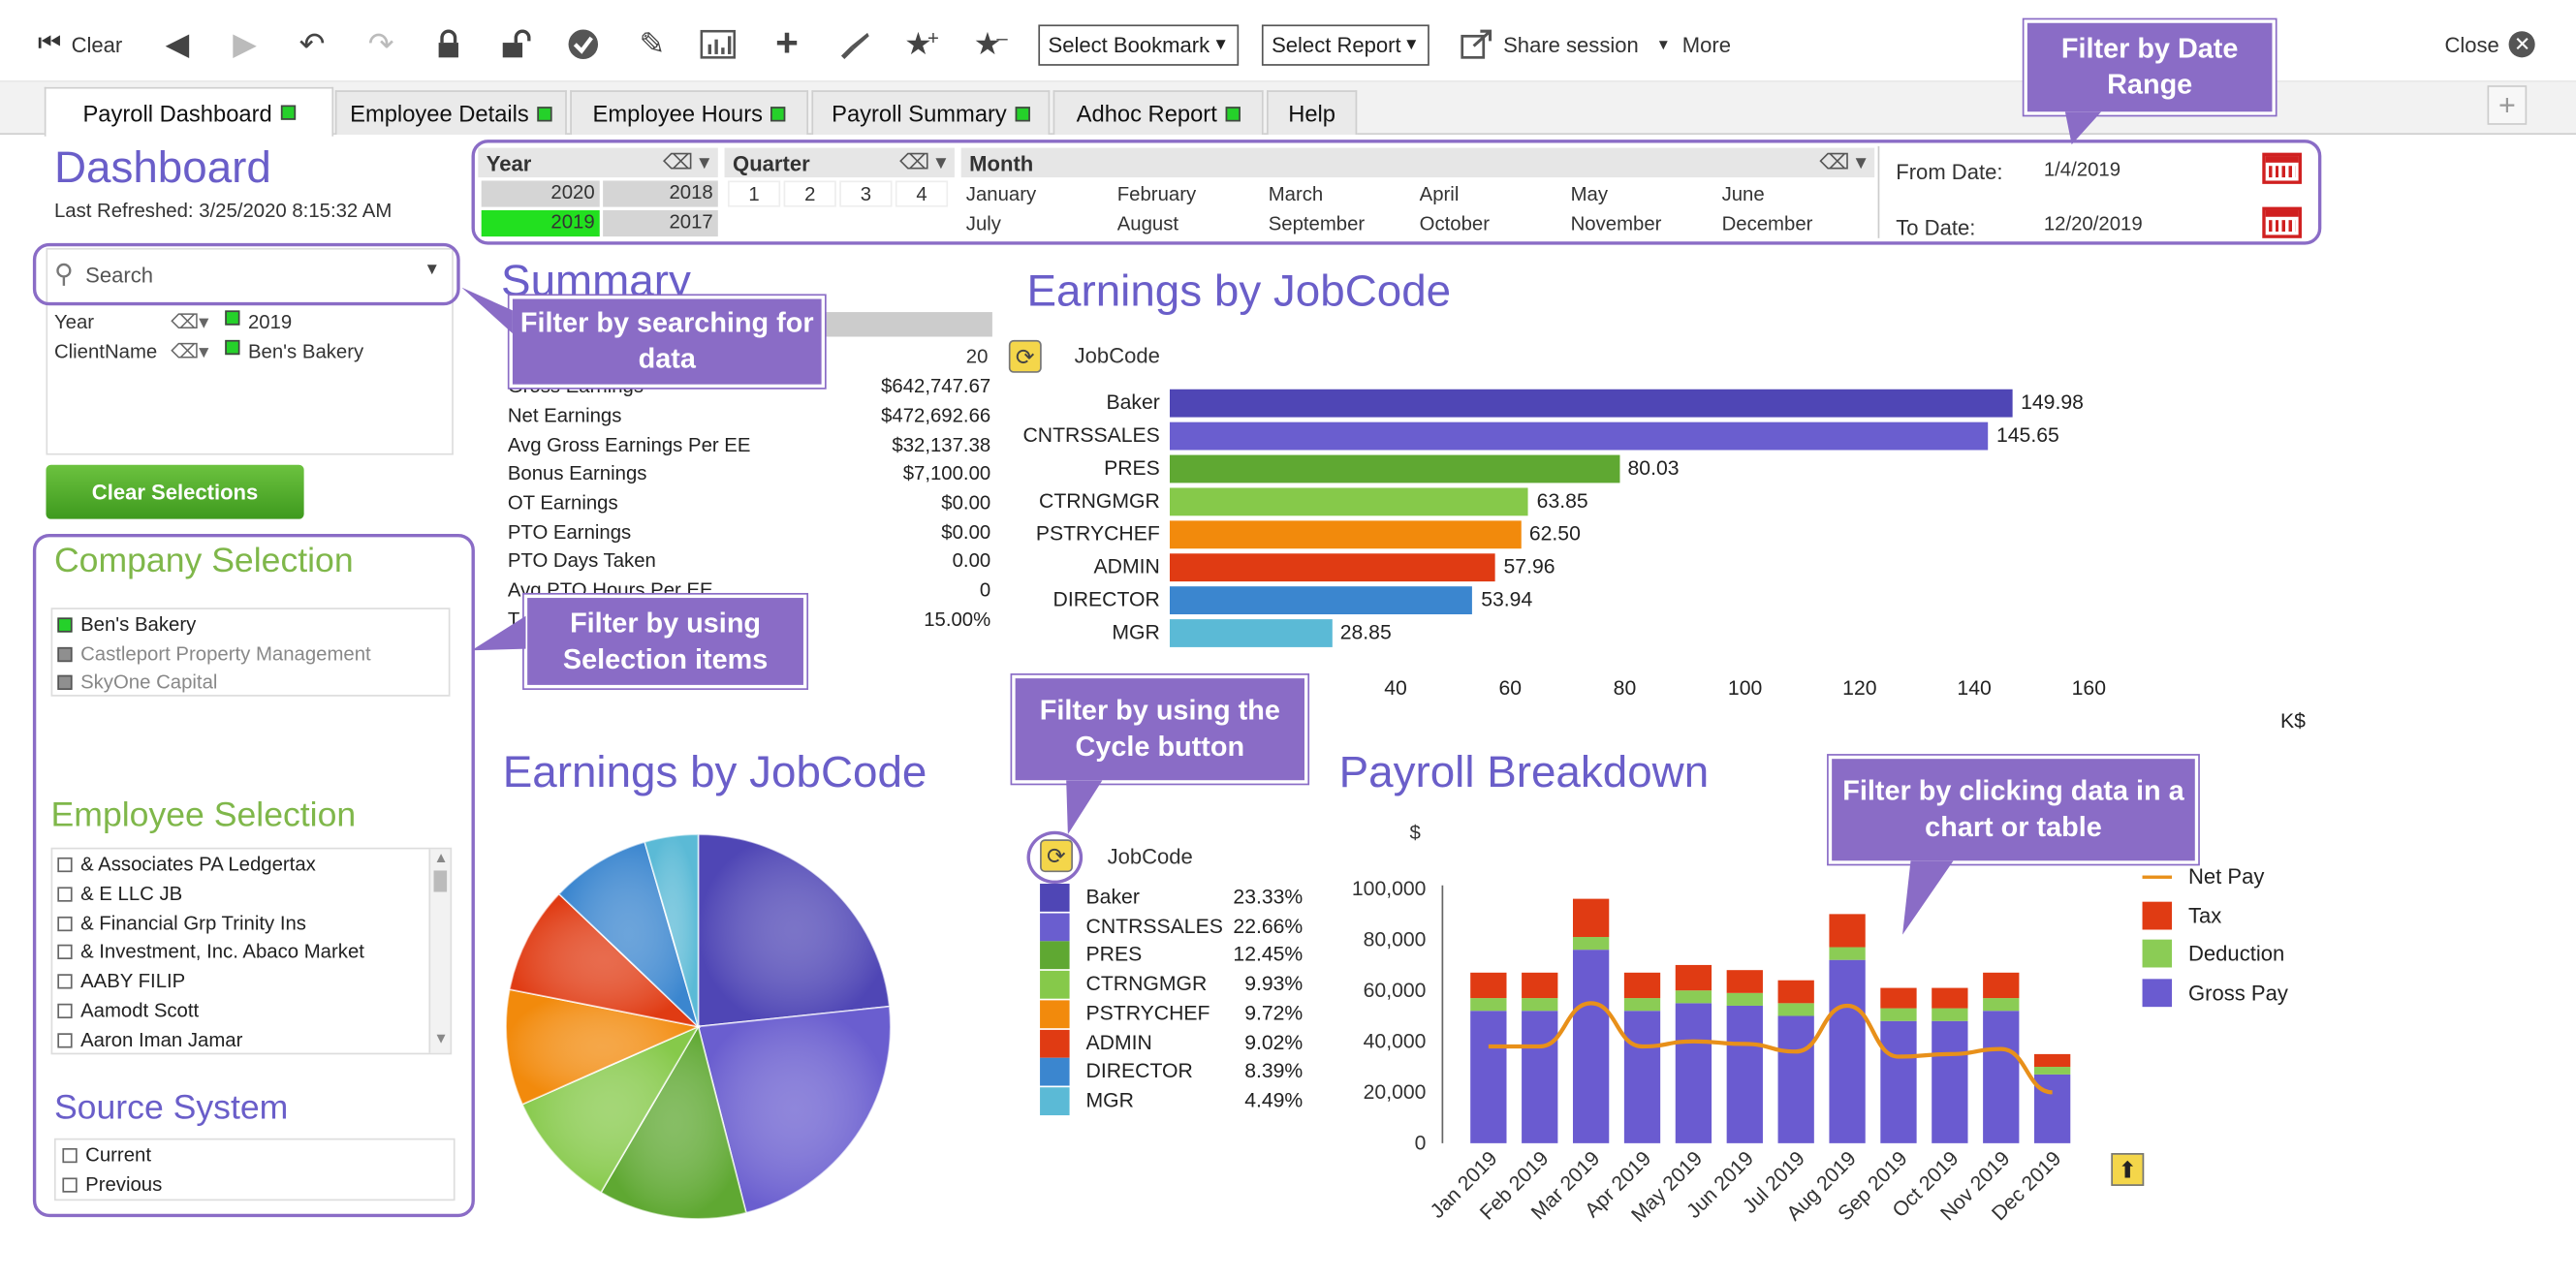 Image resolution: width=2576 pixels, height=1279 pixels. Describe the element at coordinates (2232, 877) in the screenshot. I see `legend-item: Net Pay` at that location.